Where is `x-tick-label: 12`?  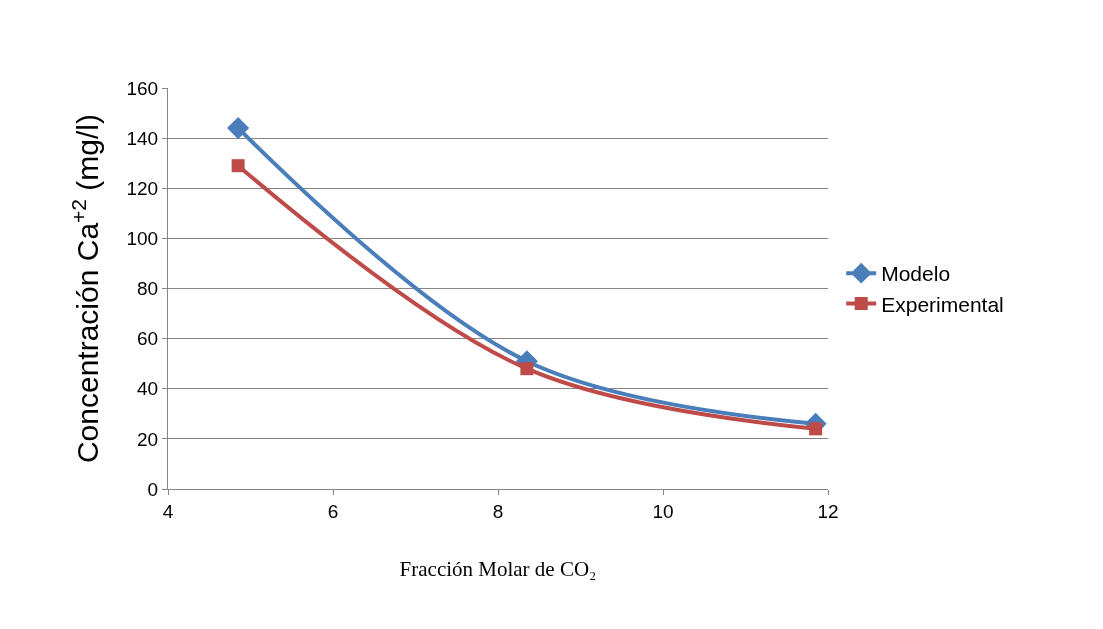
x-tick-label: 12 is located at coordinates (828, 511).